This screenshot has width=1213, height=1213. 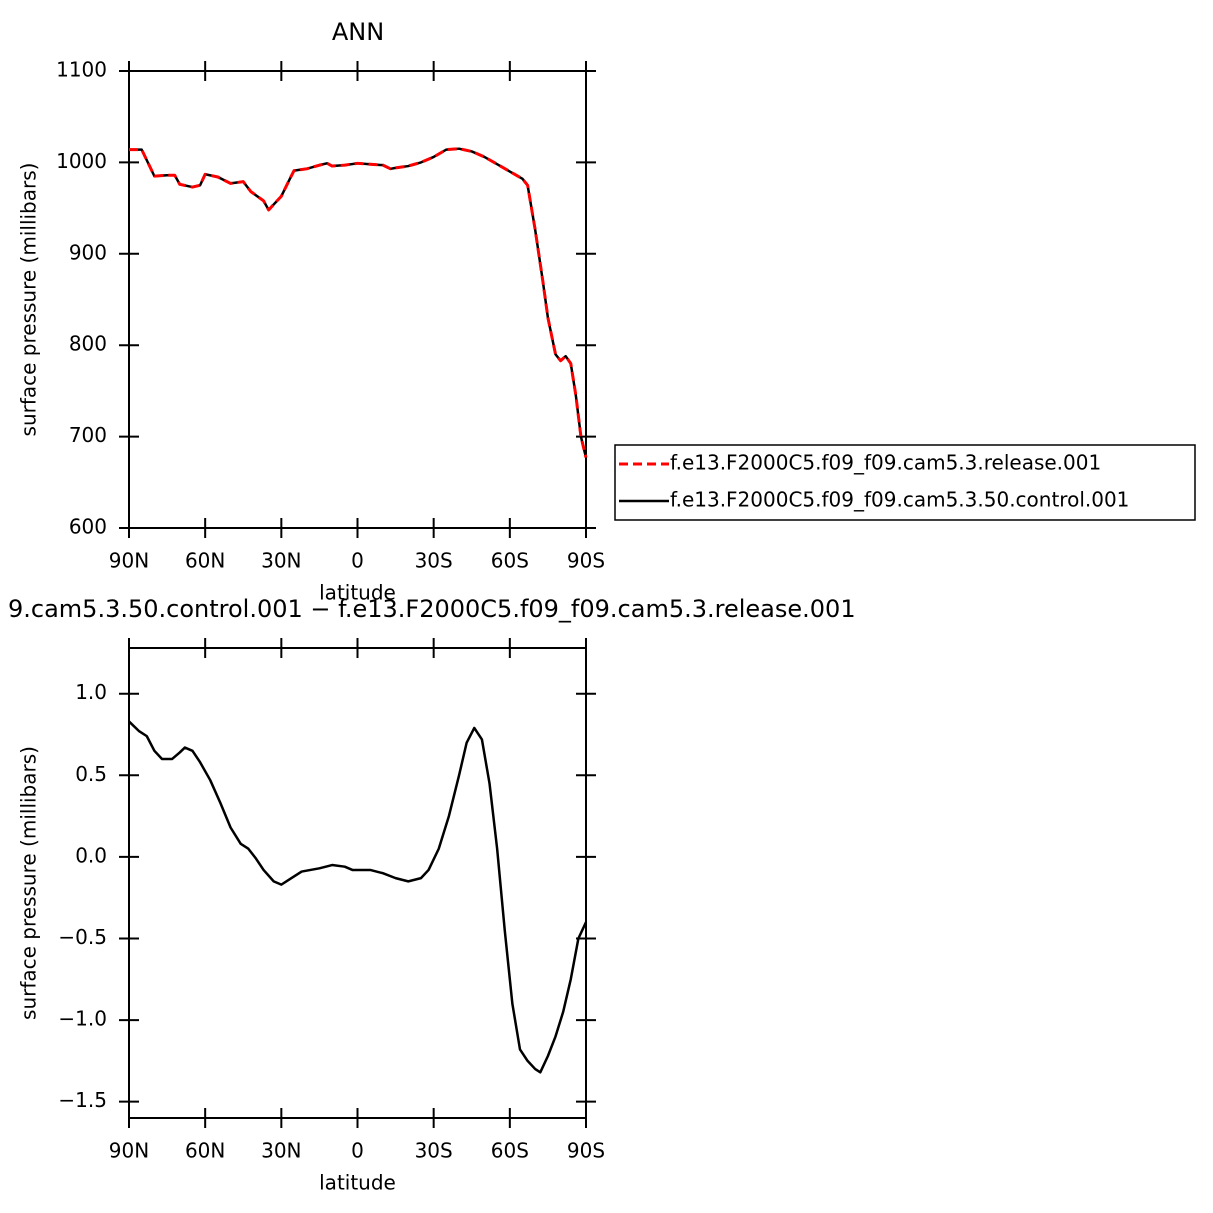 I want to click on legend-box, so click(x=905, y=482).